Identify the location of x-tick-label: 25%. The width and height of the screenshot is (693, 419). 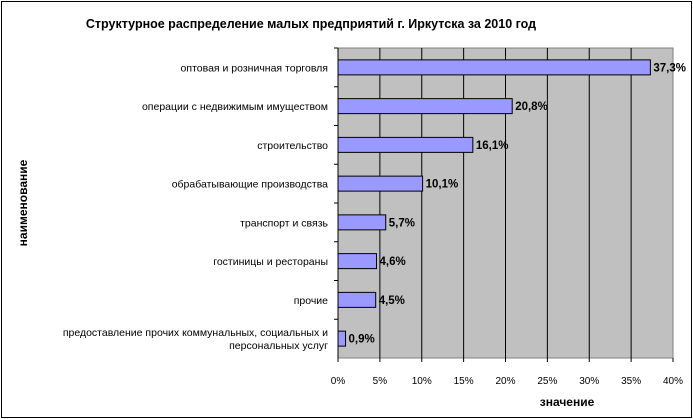
(547, 381).